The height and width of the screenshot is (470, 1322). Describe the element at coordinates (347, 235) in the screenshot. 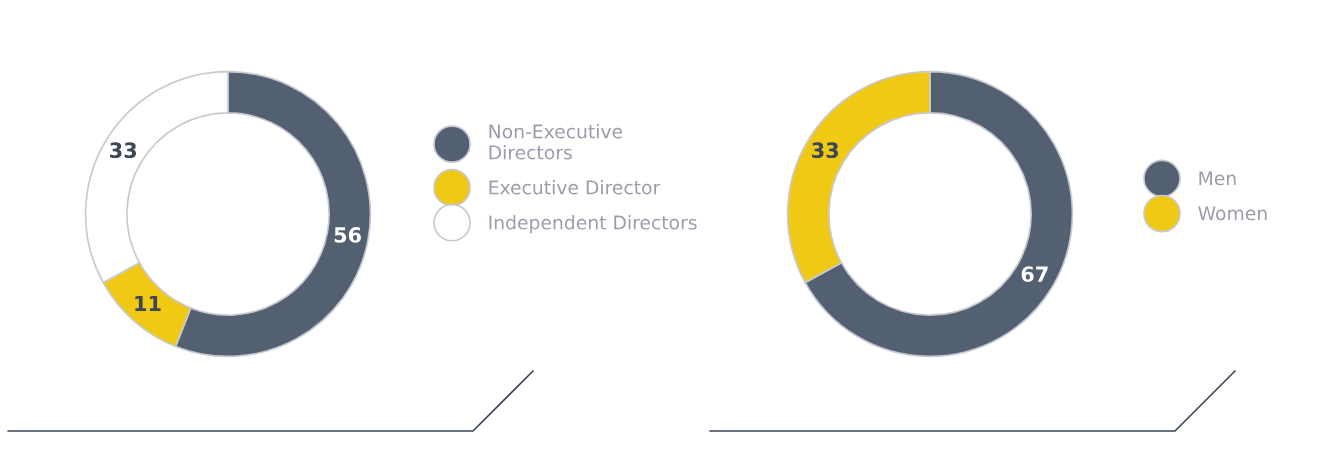

I see `data-label: 56` at that location.